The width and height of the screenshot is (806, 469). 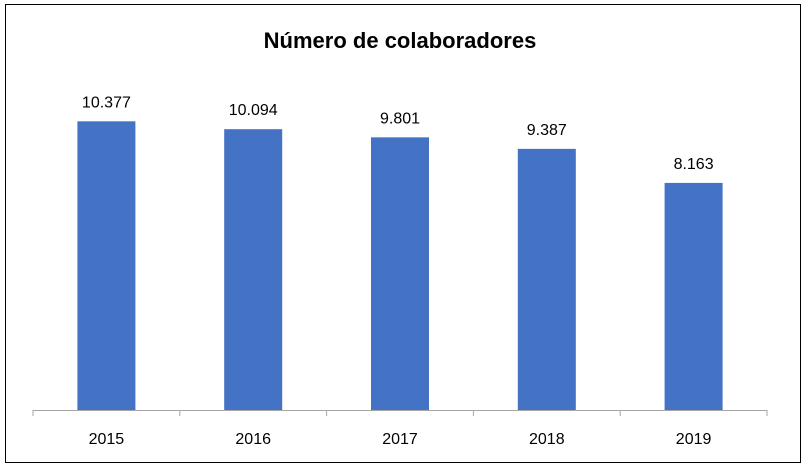 What do you see at coordinates (547, 130) in the screenshot?
I see `data-label-2018: 9.387` at bounding box center [547, 130].